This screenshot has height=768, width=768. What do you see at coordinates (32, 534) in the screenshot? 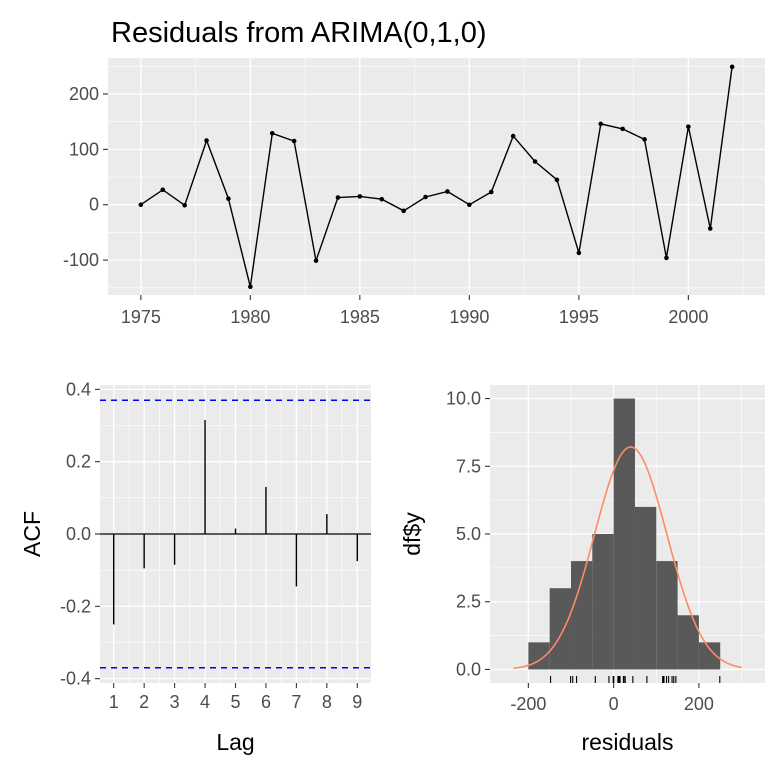
I see `y-axis-title: ACF` at bounding box center [32, 534].